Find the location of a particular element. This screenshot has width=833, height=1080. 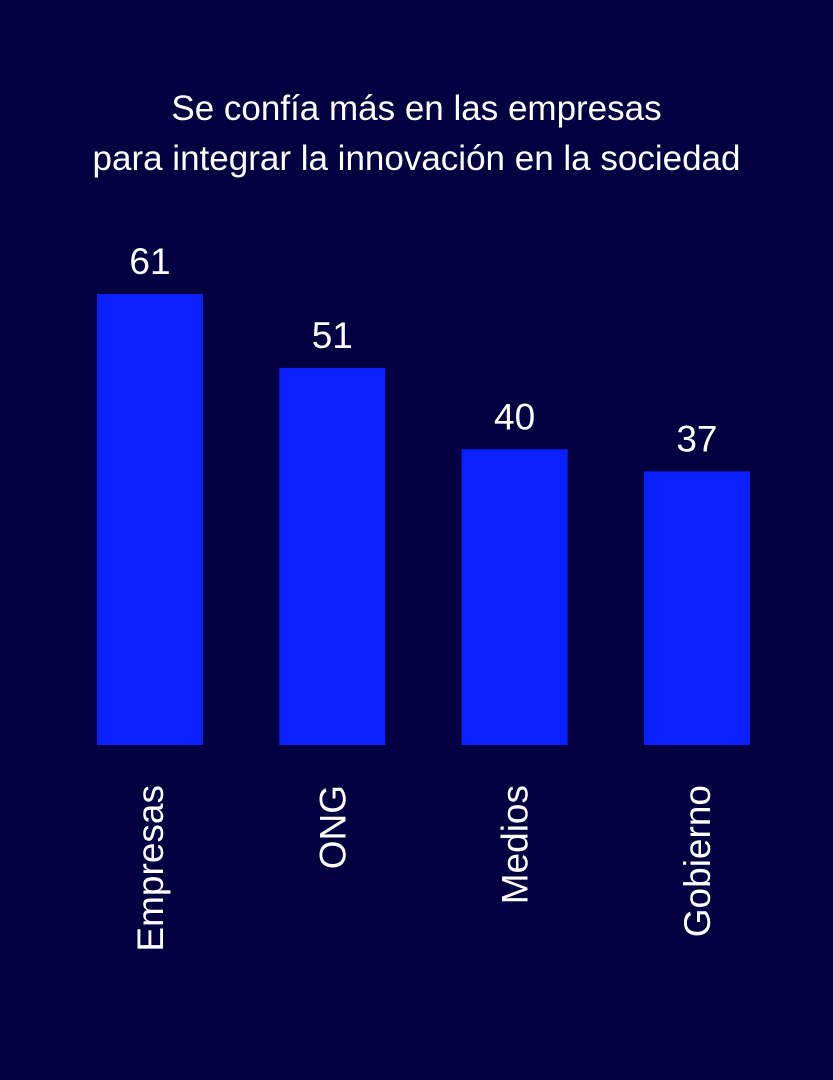

category-label-ong: ONG is located at coordinates (332, 827).